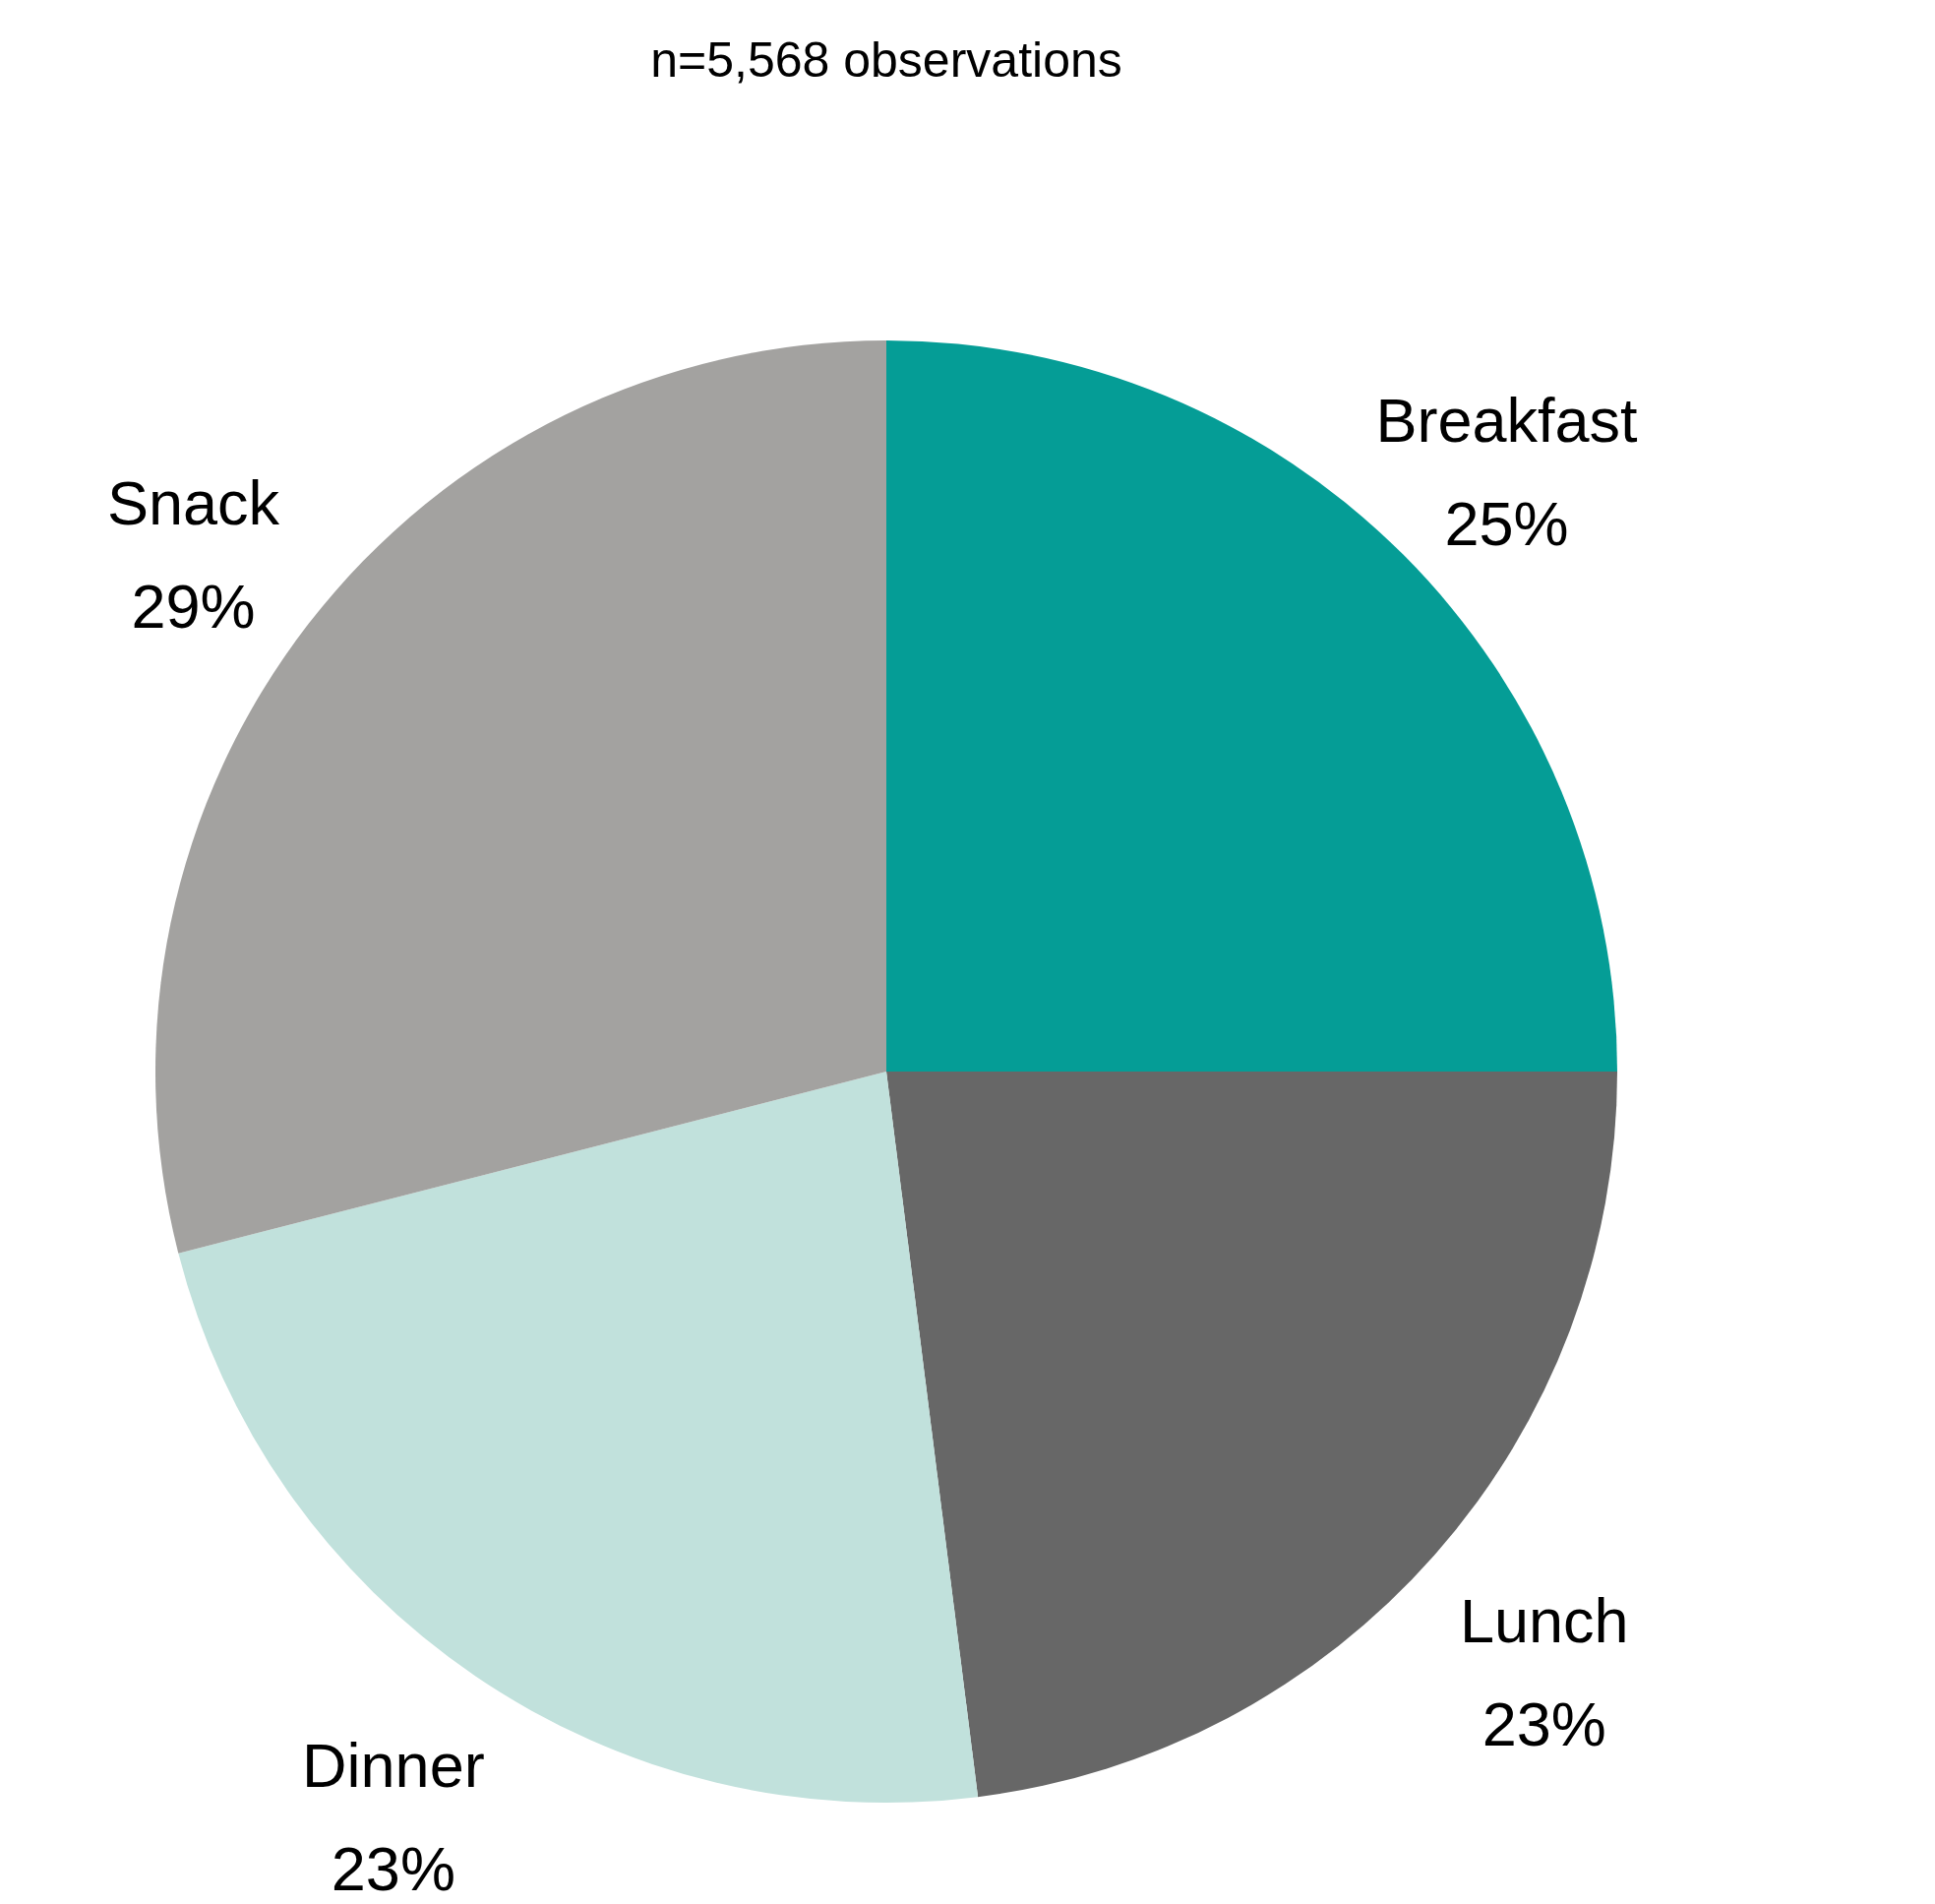 This screenshot has height=1904, width=1935. I want to click on data-label: 29%, so click(193, 606).